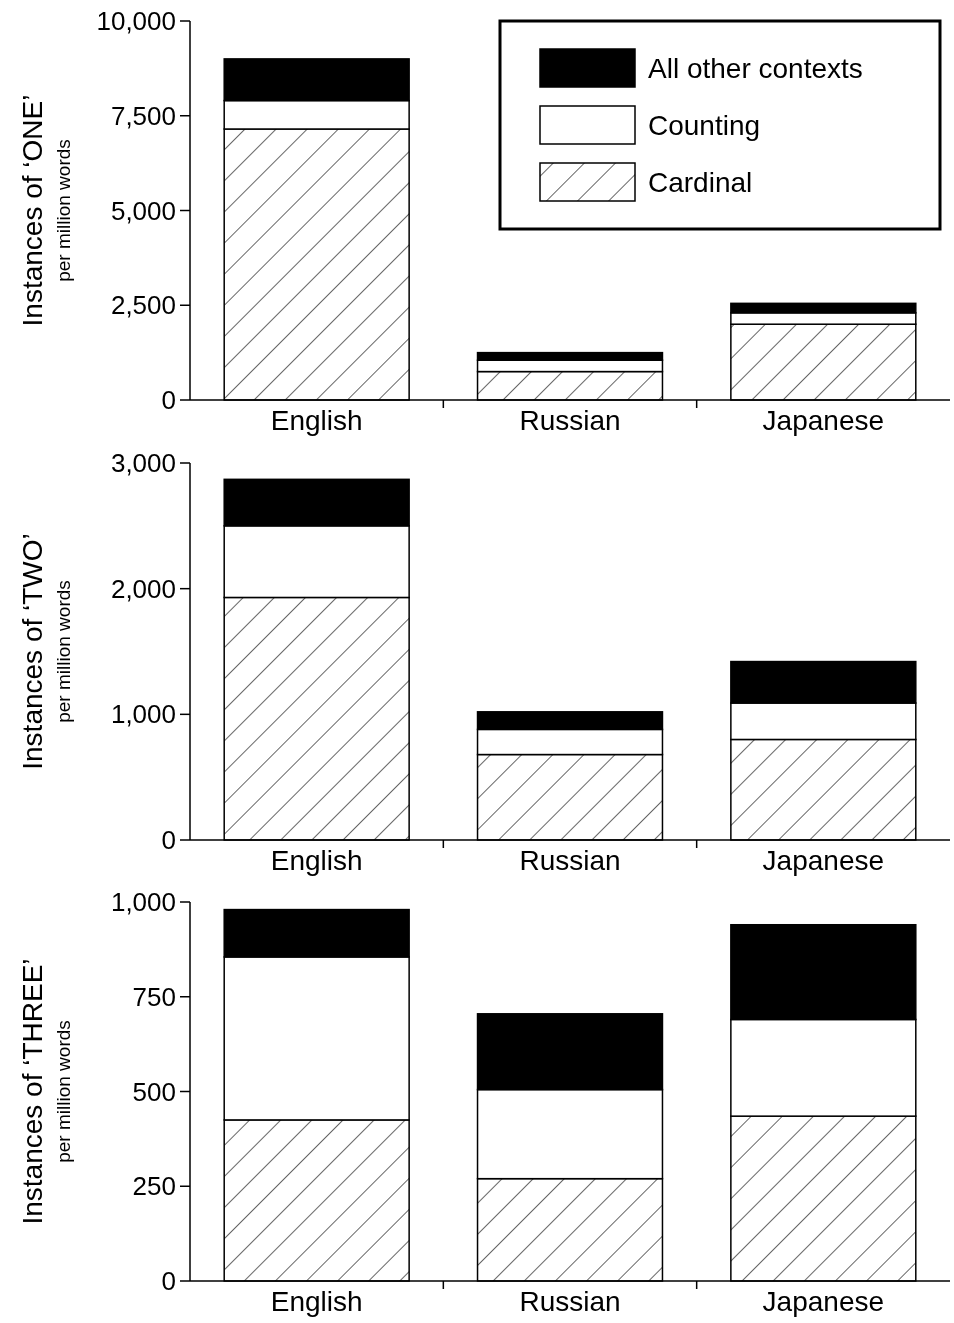 This screenshot has width=954, height=1323. What do you see at coordinates (45, 210) in the screenshot?
I see `y-axis-title: Instances of ‘ONE’ per million words` at bounding box center [45, 210].